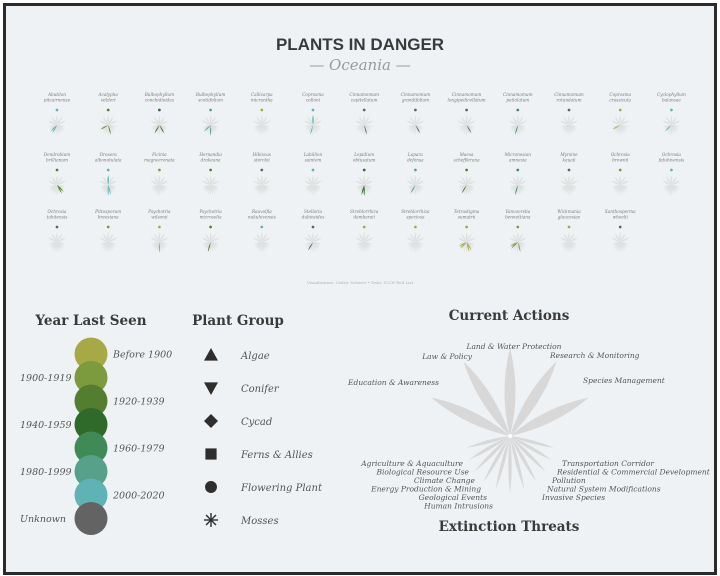 The height and width of the screenshot is (576, 720). Describe the element at coordinates (425, 489) in the screenshot. I see `threat-label: Energy Production & Mining` at that location.